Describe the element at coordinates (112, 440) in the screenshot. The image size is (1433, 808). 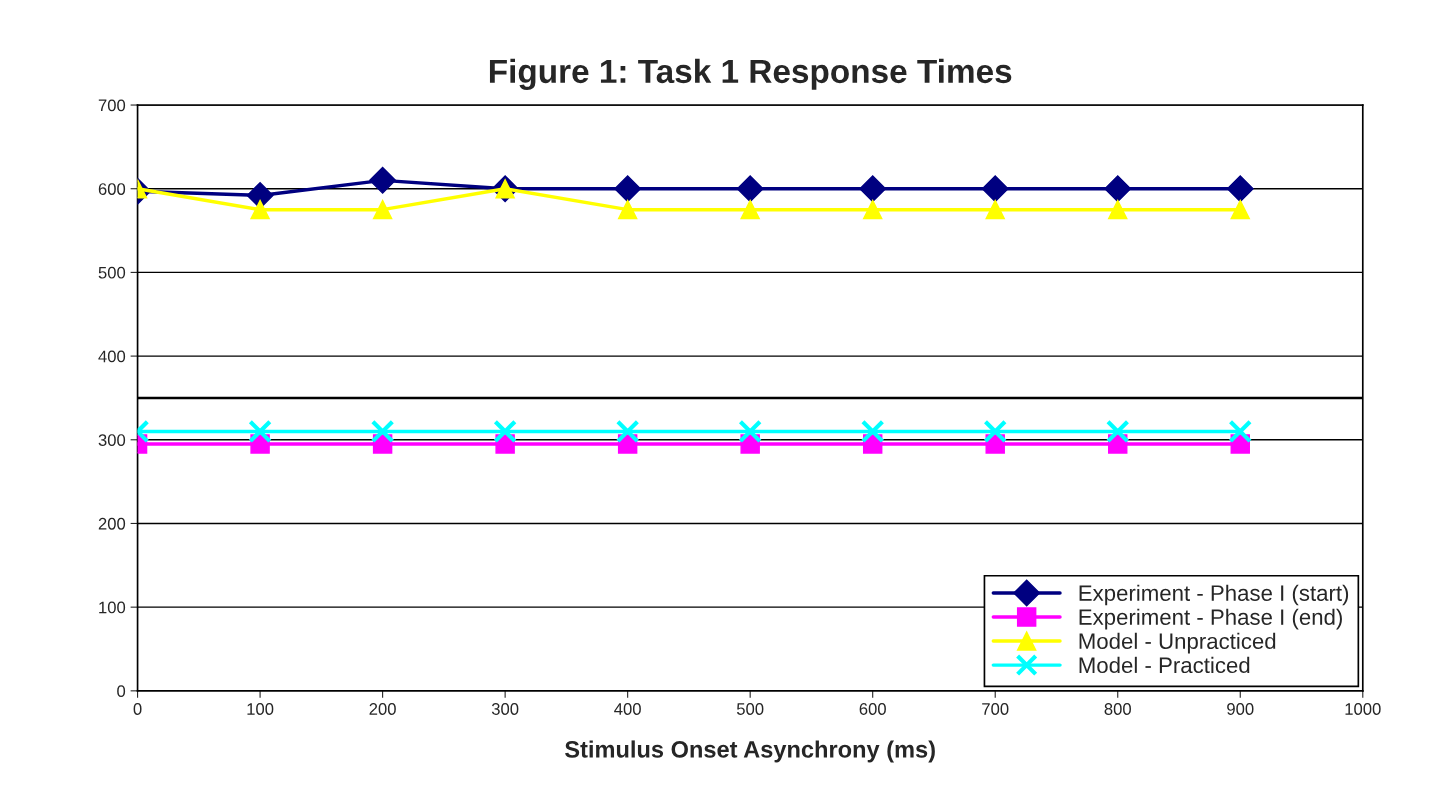
I see `y-tick-label: 300` at that location.